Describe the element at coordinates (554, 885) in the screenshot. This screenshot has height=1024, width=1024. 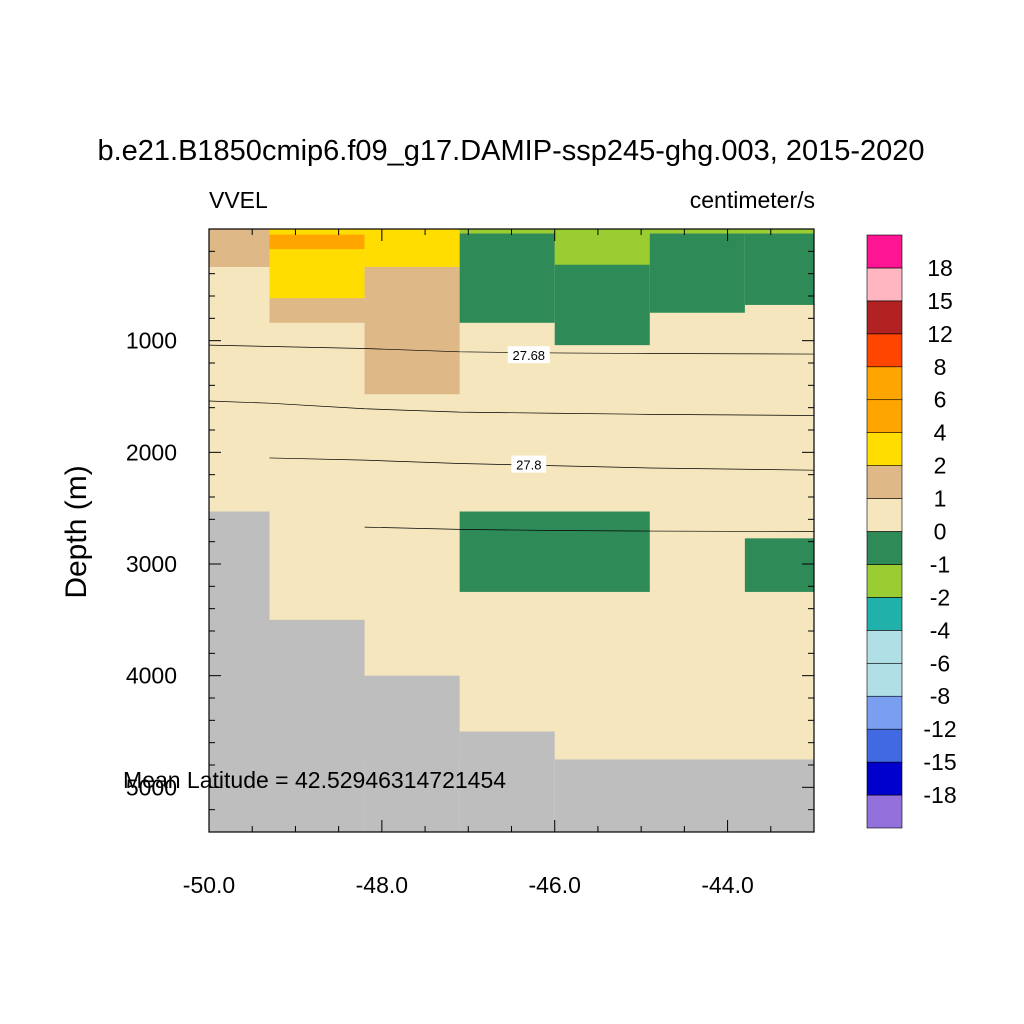
I see `x-tick-label: -46.0` at that location.